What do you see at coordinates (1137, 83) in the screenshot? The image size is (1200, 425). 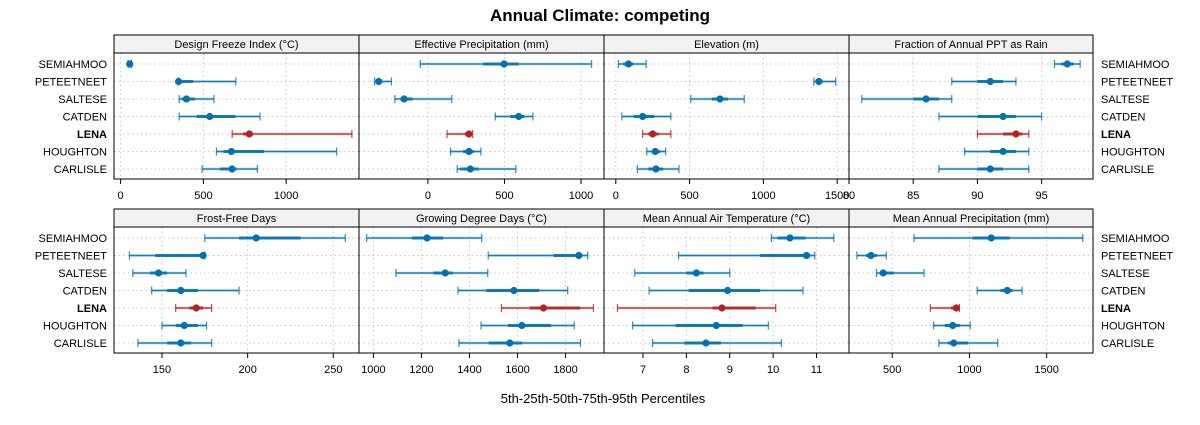 I see `row-label-right: PETEETNEET` at bounding box center [1137, 83].